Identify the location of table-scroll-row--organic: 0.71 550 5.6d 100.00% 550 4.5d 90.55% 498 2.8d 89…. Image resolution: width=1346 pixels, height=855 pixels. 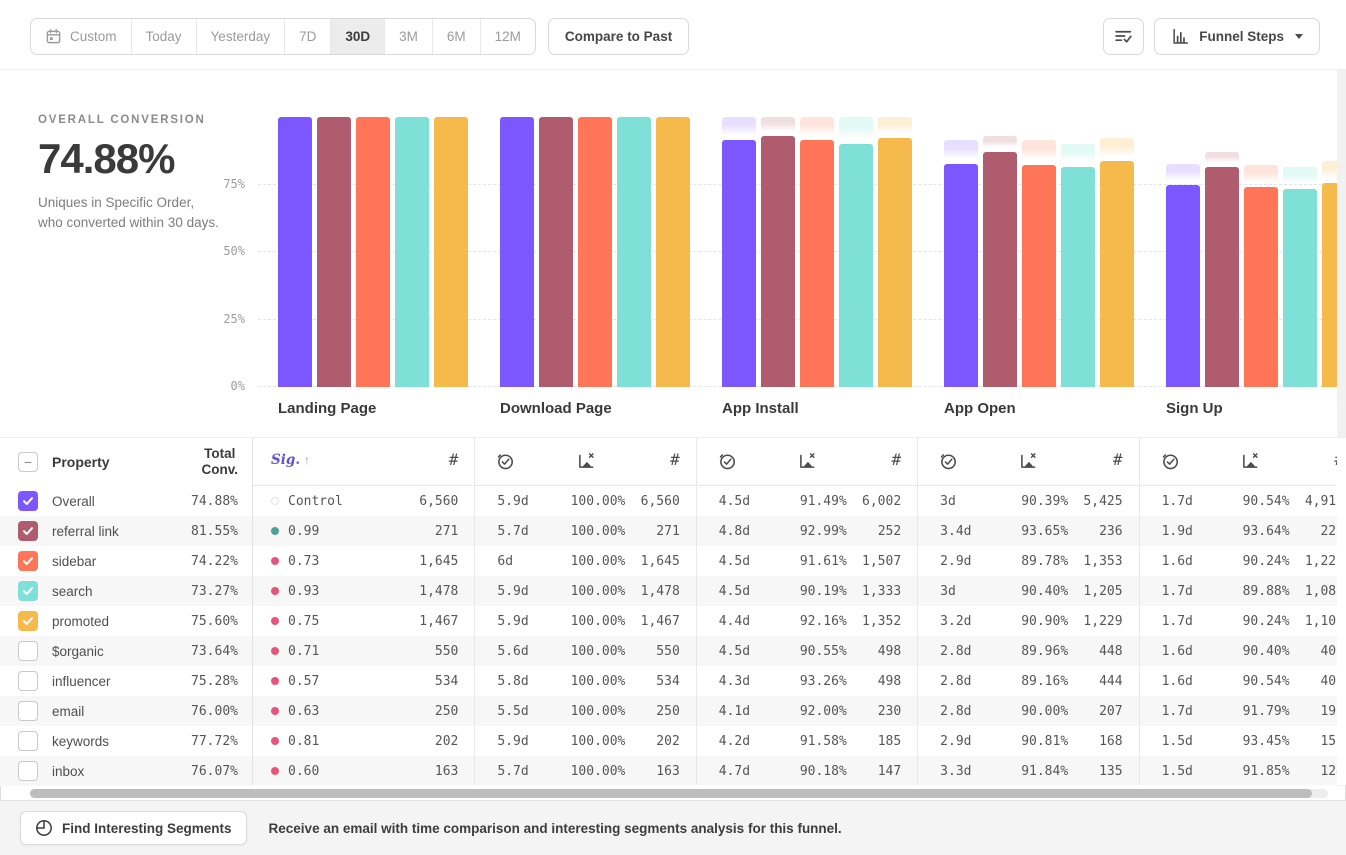
(795, 651).